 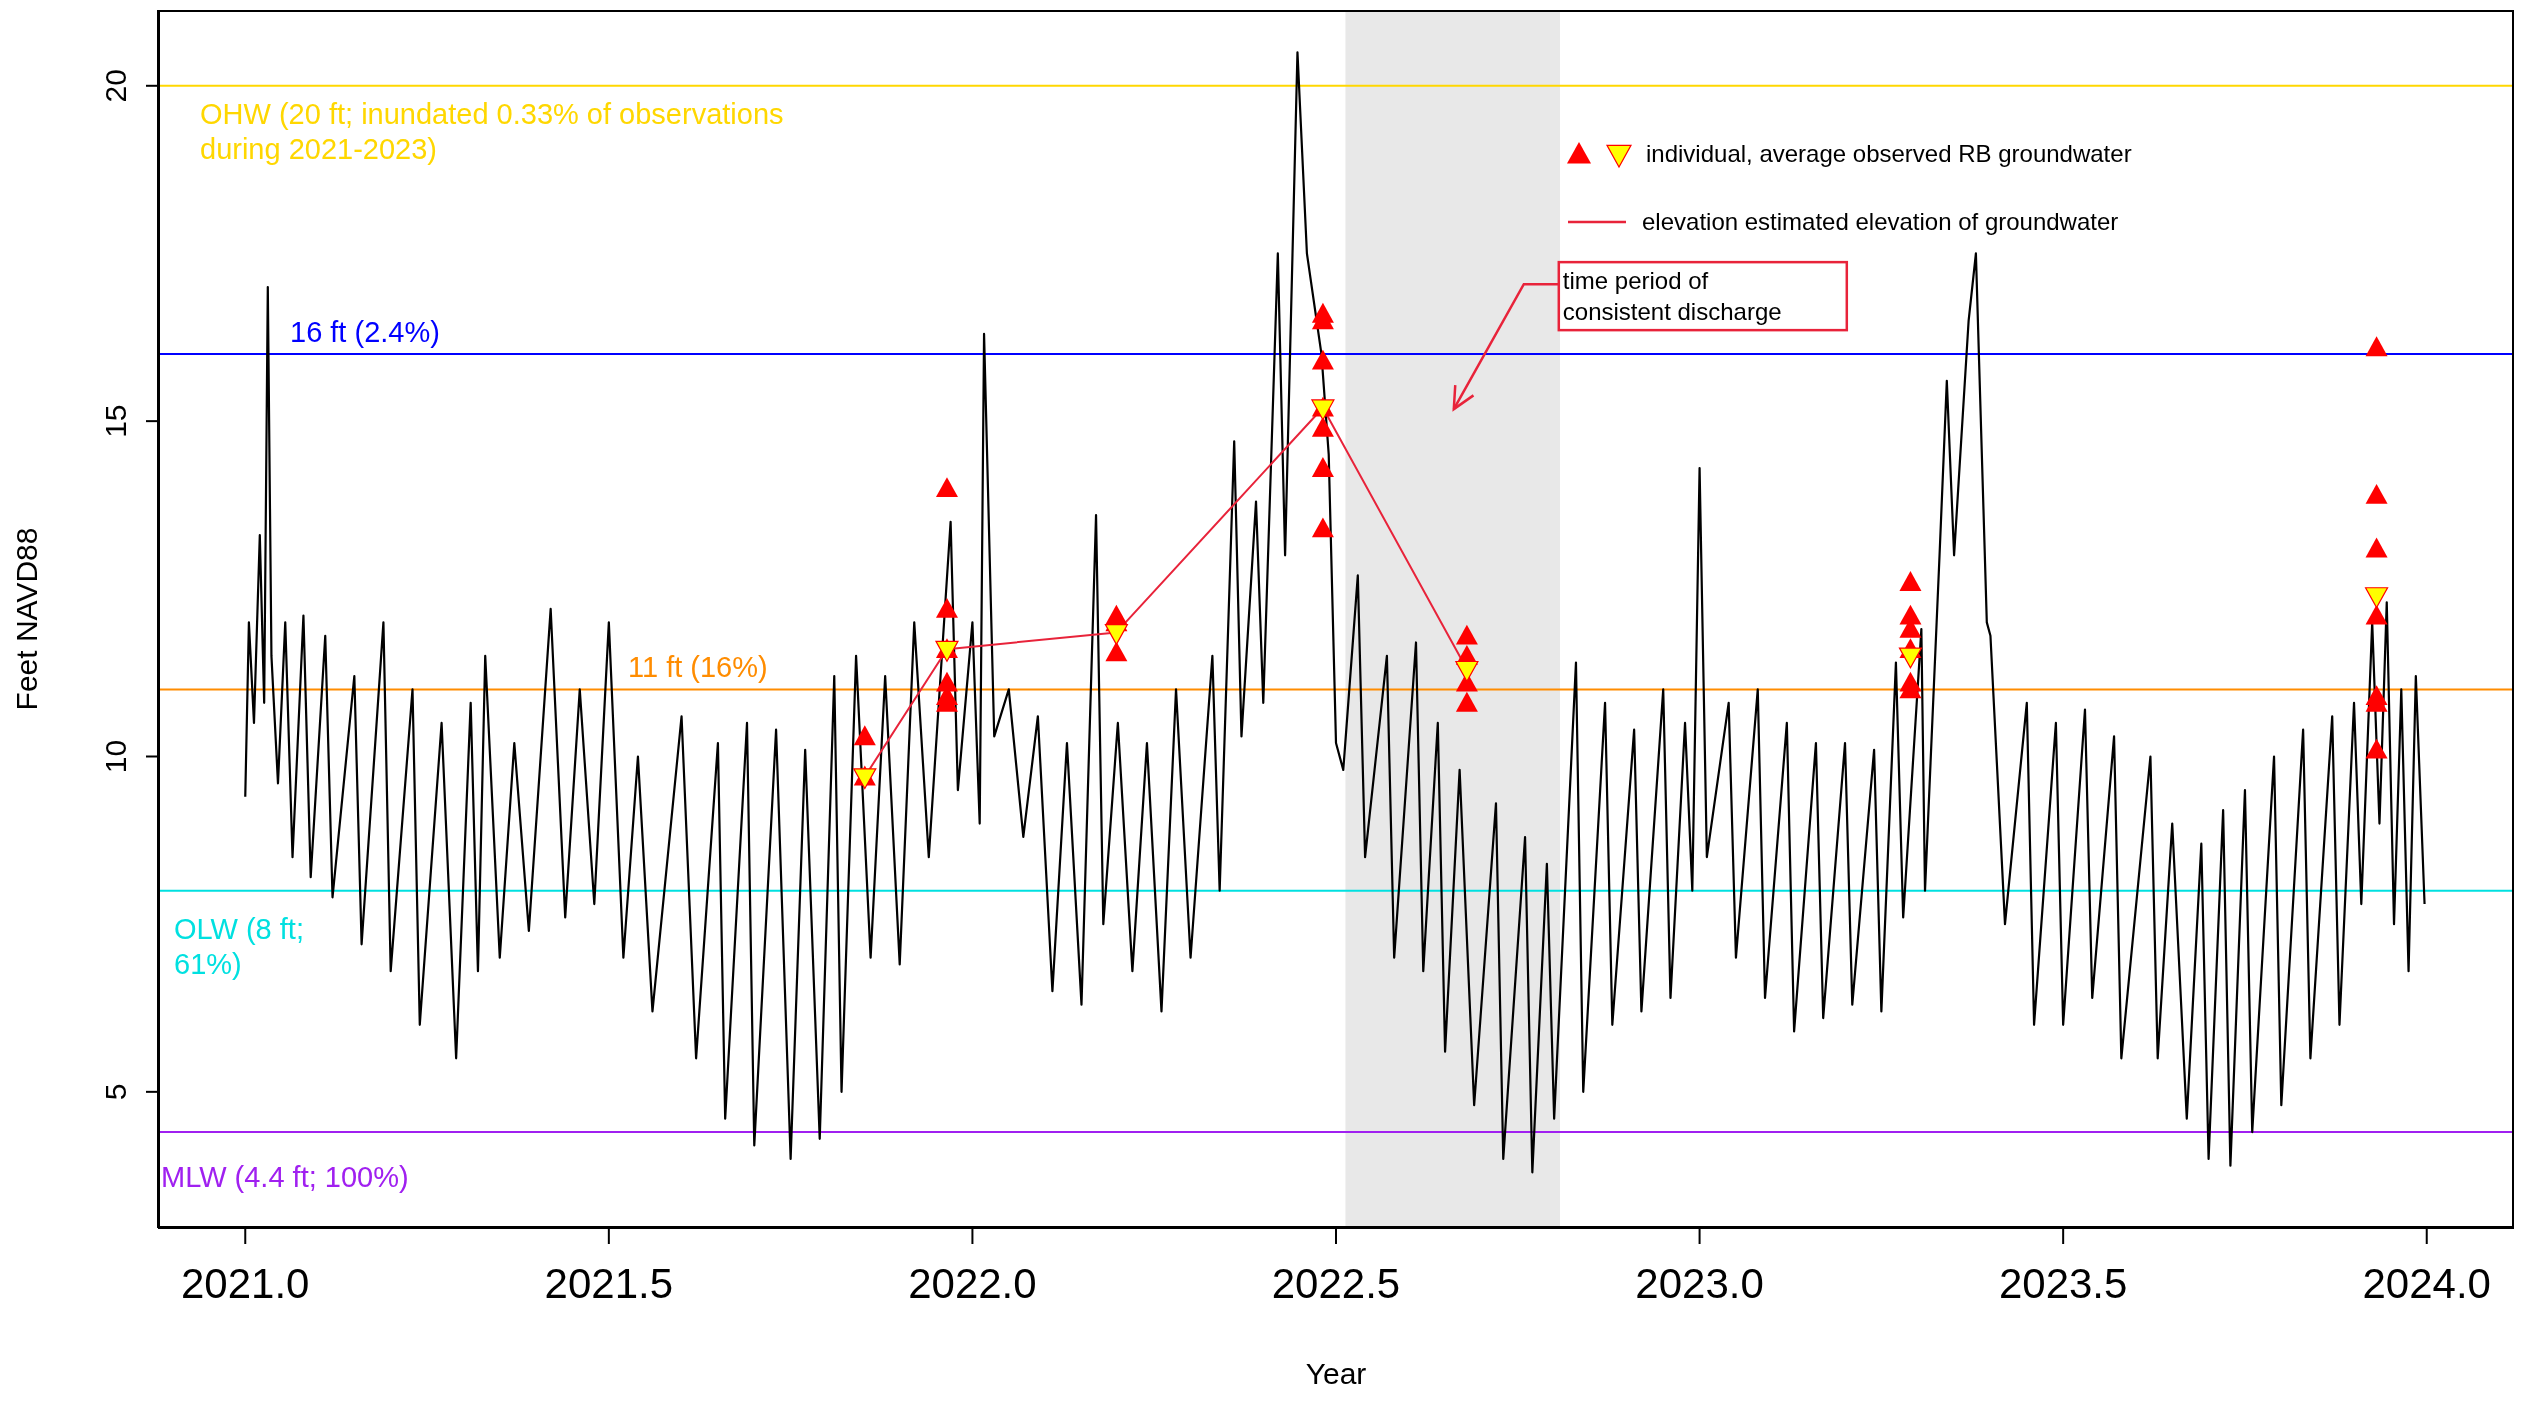 I want to click on x-tick-label: 2023.5, so click(x=2063, y=1283).